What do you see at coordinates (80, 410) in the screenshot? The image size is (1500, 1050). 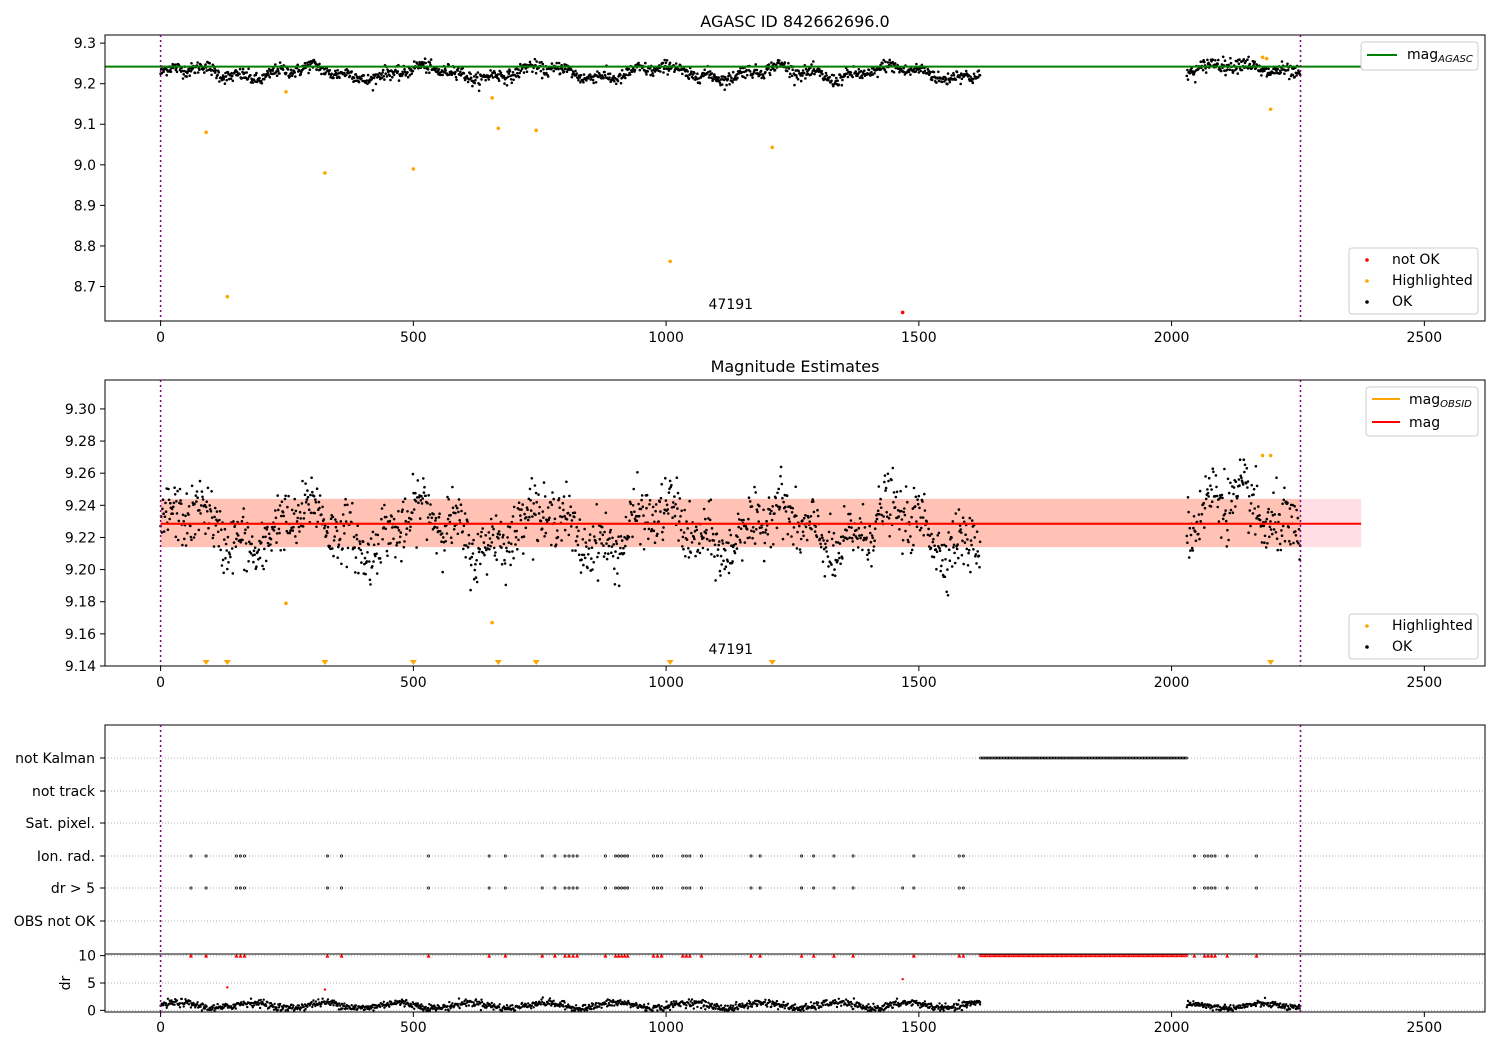 I see `y-tick-label: 9.30` at bounding box center [80, 410].